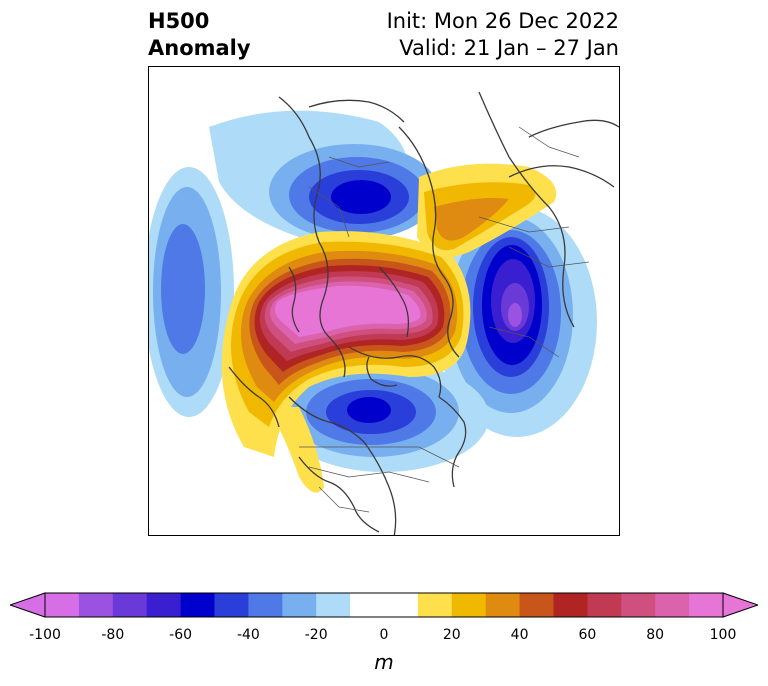 This screenshot has width=768, height=686. What do you see at coordinates (723, 635) in the screenshot?
I see `colorbar-tick-label: 100` at bounding box center [723, 635].